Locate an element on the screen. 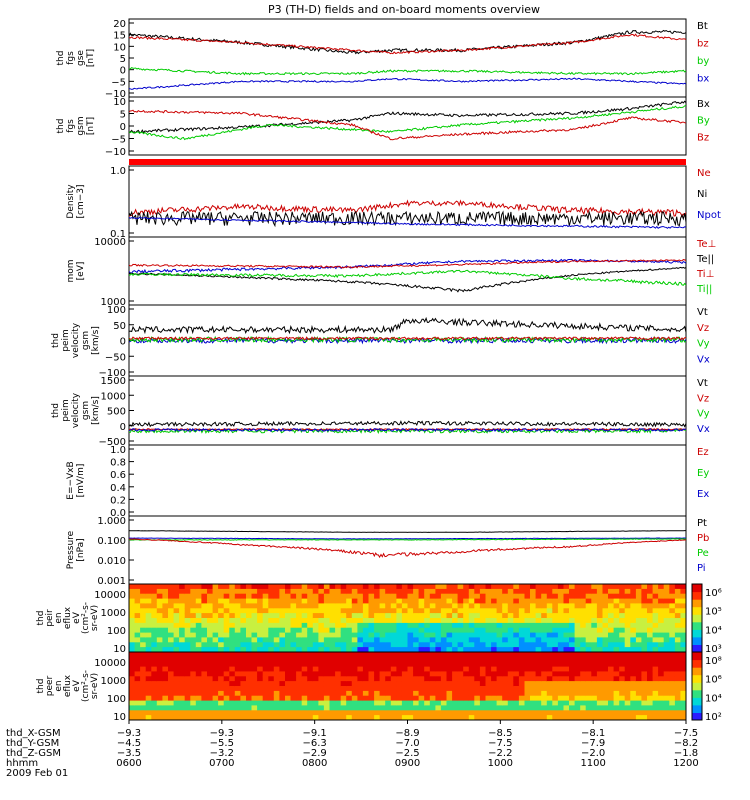 The height and width of the screenshot is (800, 750). red-band is located at coordinates (407, 162).